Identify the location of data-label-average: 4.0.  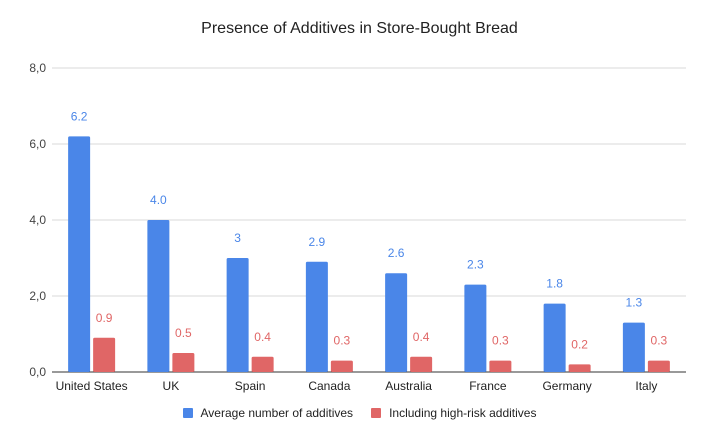
(158, 200).